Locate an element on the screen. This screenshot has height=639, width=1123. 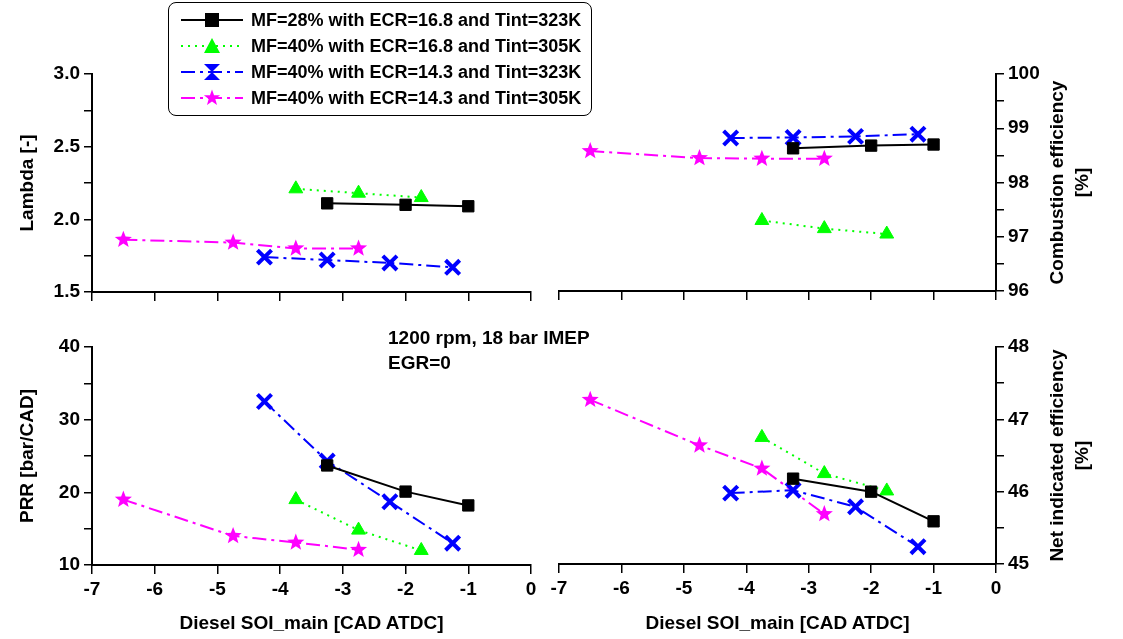
y-tick-label: 20 is located at coordinates (69, 491).